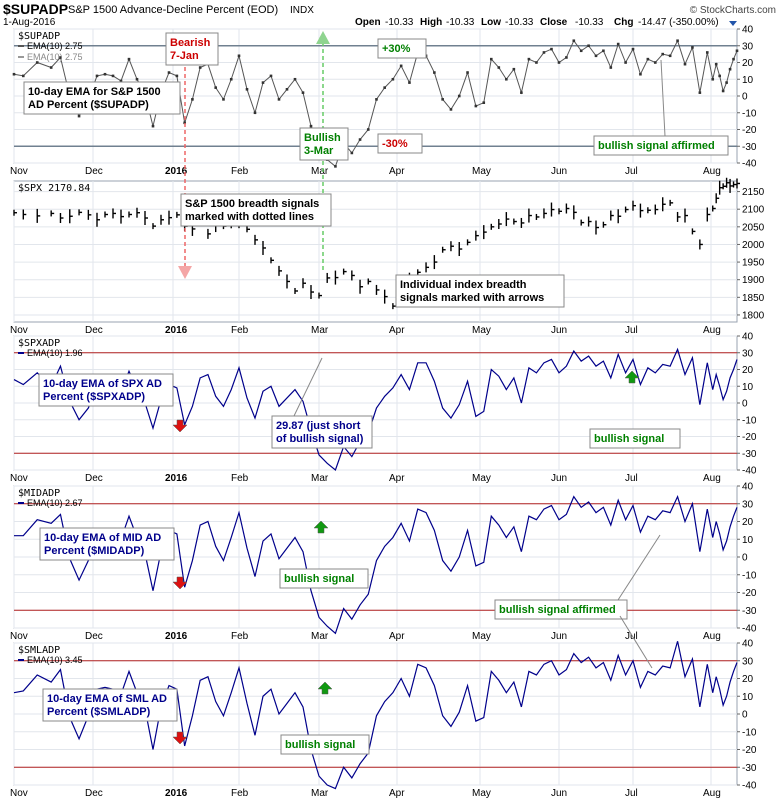 This screenshot has width=780, height=800. Describe the element at coordinates (749, 437) in the screenshot. I see `y-tick-label: -20` at that location.